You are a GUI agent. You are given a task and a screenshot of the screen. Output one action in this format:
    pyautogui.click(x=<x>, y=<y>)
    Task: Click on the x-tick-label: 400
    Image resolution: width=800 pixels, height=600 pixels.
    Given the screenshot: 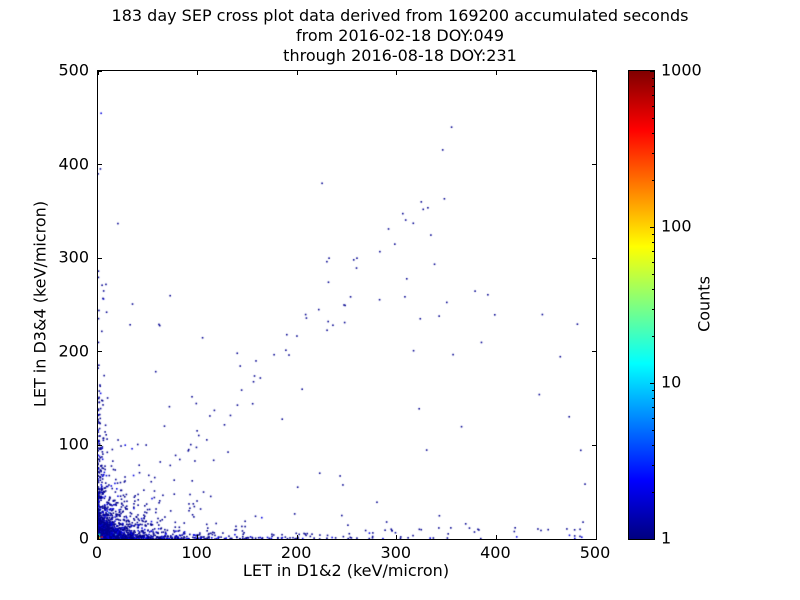 What is the action you would take?
    pyautogui.click(x=495, y=552)
    